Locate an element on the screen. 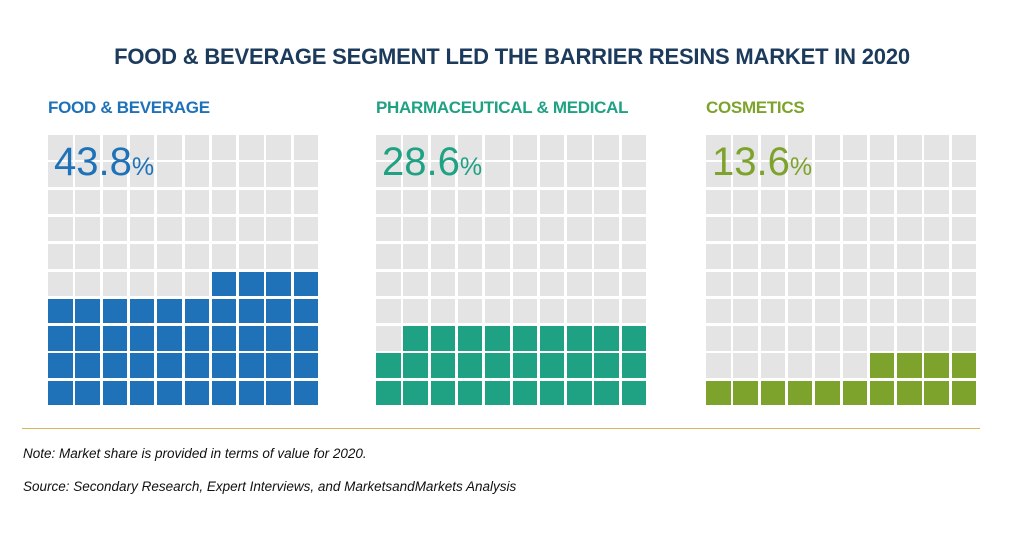 This screenshot has height=536, width=1024. segment-value-unit: % is located at coordinates (801, 167).